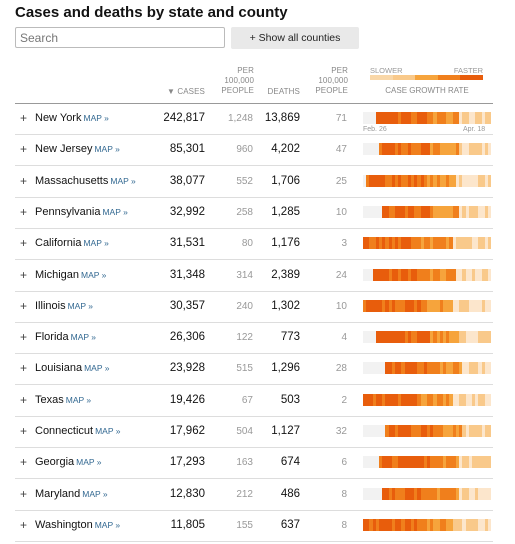  I want to click on table-row: + Texas MAP » 19,426 67 503 2, so click(254, 401).